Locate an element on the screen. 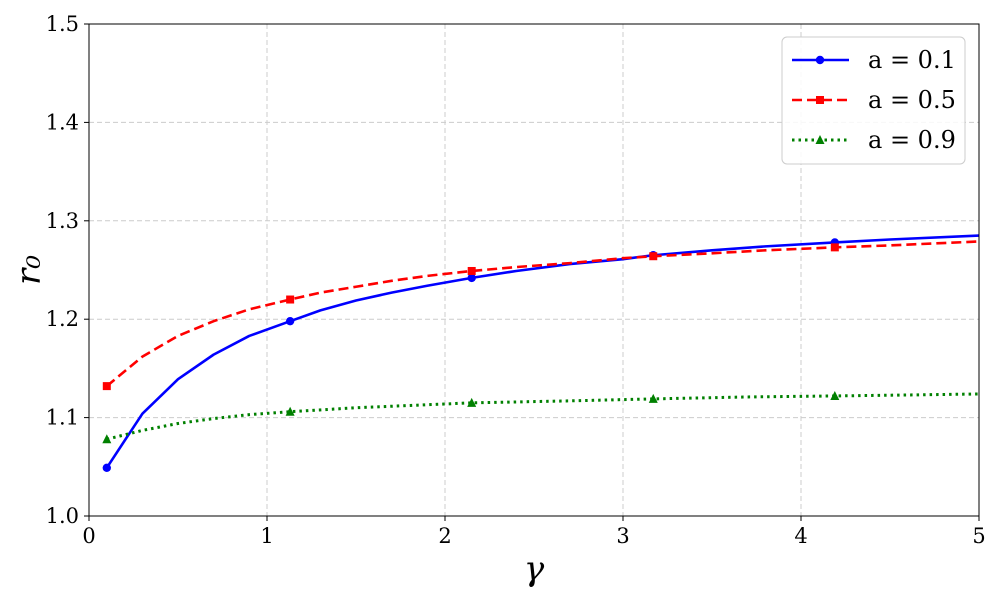 Image resolution: width=1000 pixels, height=597 pixels. y-tick-label: 1.0 is located at coordinates (62, 516).